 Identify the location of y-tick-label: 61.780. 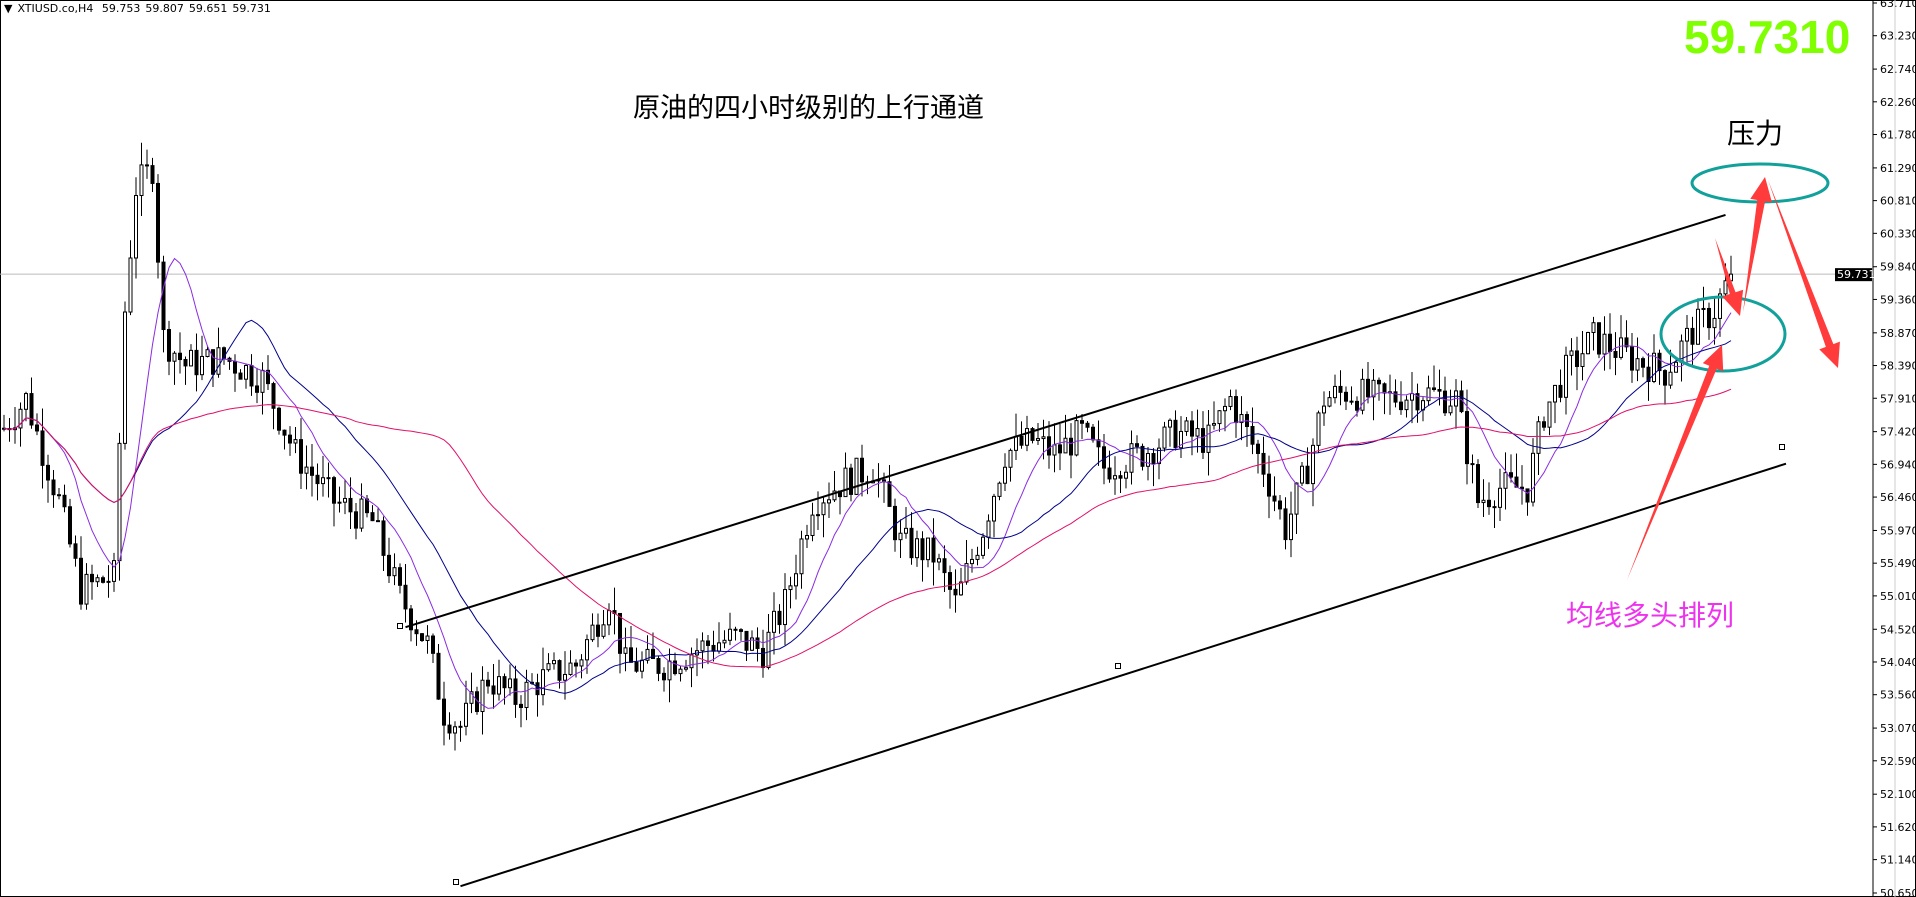
(1898, 135).